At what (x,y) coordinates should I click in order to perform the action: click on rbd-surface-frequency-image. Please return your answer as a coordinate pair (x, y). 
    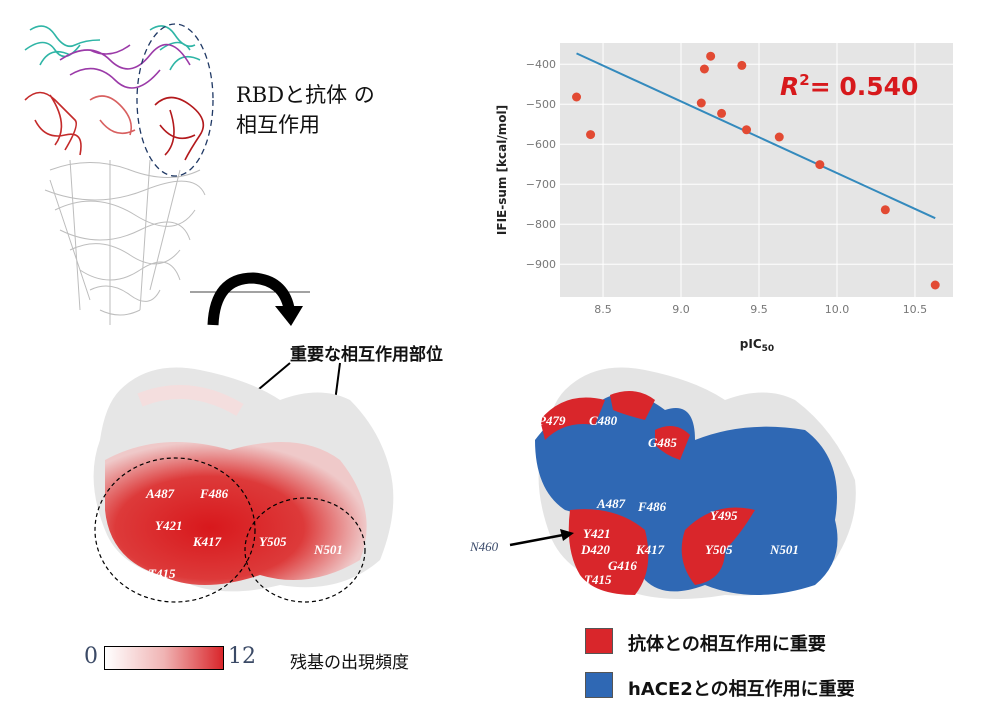
    Looking at the image, I should click on (243, 485).